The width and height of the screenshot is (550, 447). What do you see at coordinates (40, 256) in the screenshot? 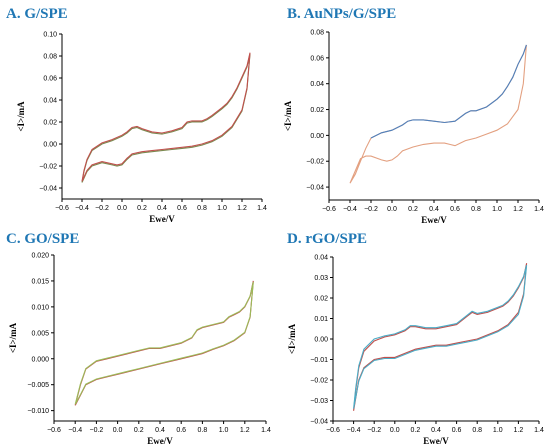
I see `y-tick-label: 0.020` at bounding box center [40, 256].